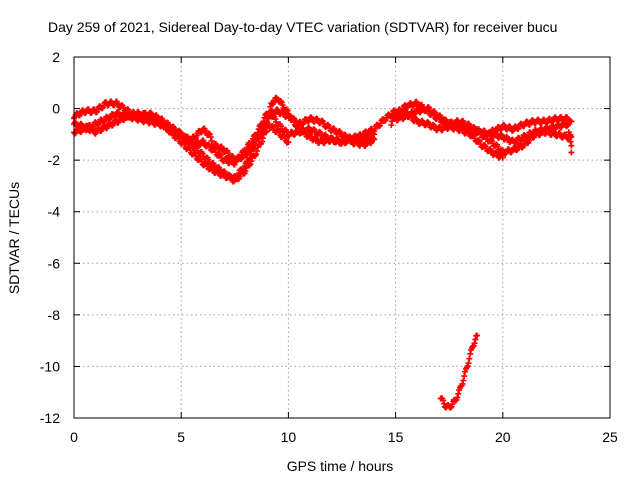 This screenshot has height=480, width=640. What do you see at coordinates (503, 437) in the screenshot?
I see `x-tick-label: 20` at bounding box center [503, 437].